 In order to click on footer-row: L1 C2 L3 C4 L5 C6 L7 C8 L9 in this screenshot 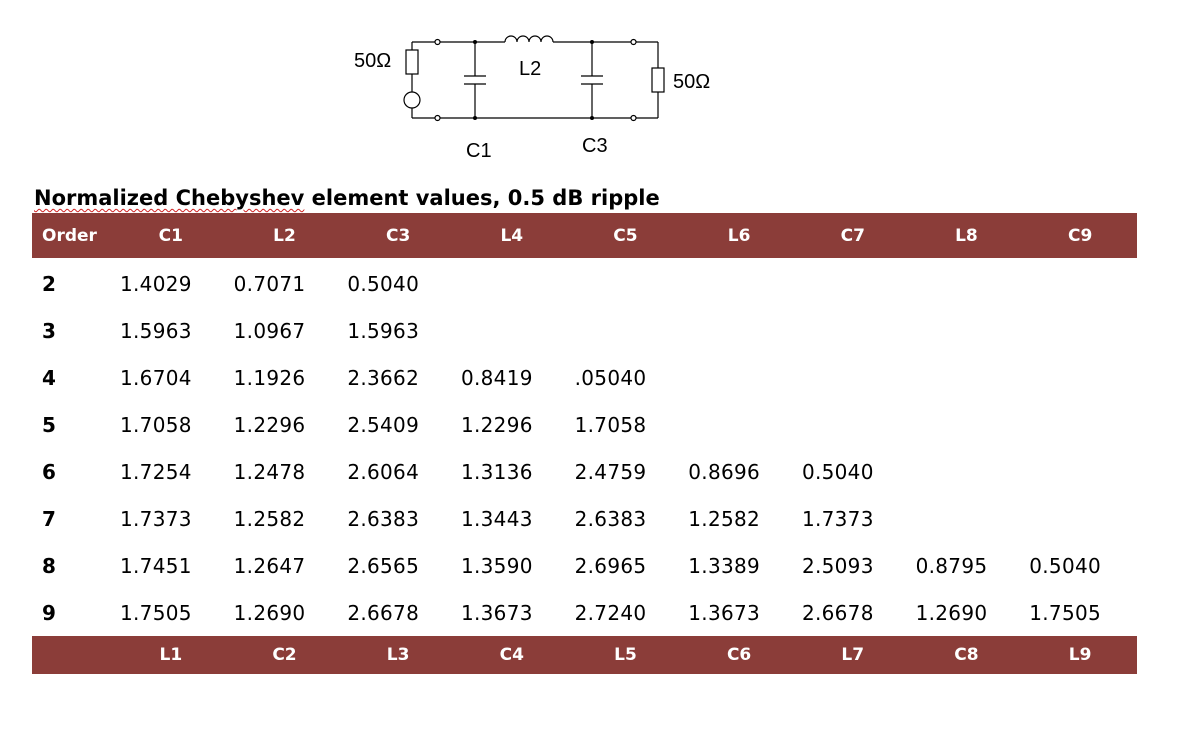, I will do `click(584, 655)`.